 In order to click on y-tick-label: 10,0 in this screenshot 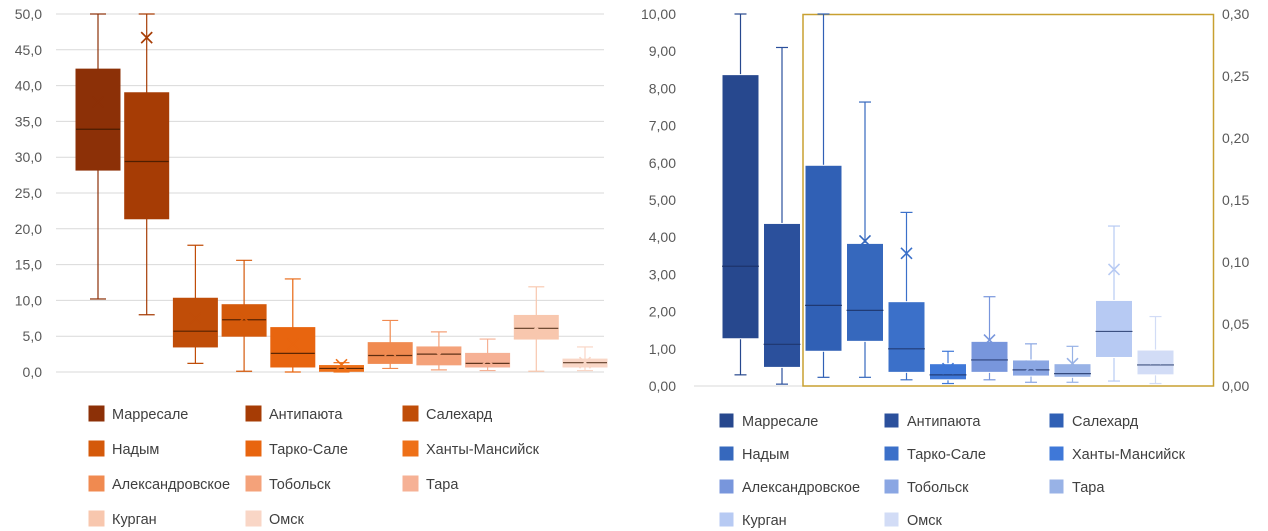, I will do `click(28, 300)`.